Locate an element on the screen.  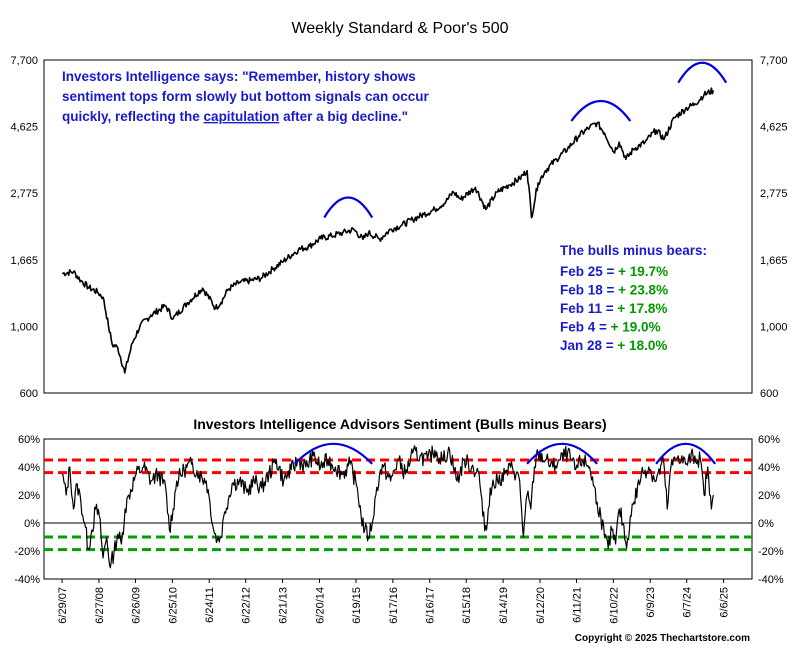
x-tick-label: 6/16/17 is located at coordinates (431, 605).